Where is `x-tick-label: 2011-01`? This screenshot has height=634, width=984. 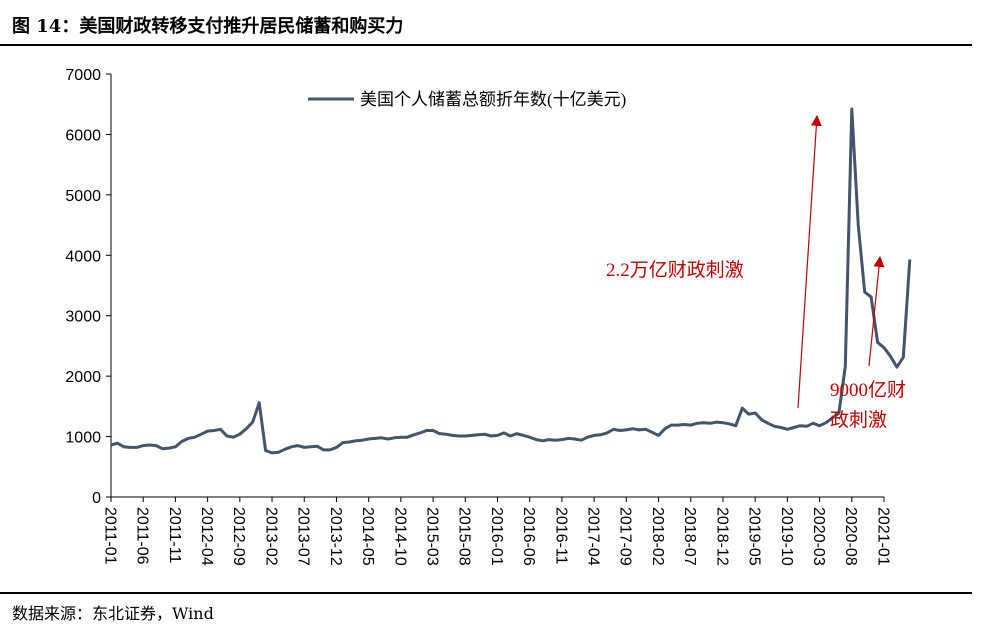 x-tick-label: 2011-01 is located at coordinates (109, 536).